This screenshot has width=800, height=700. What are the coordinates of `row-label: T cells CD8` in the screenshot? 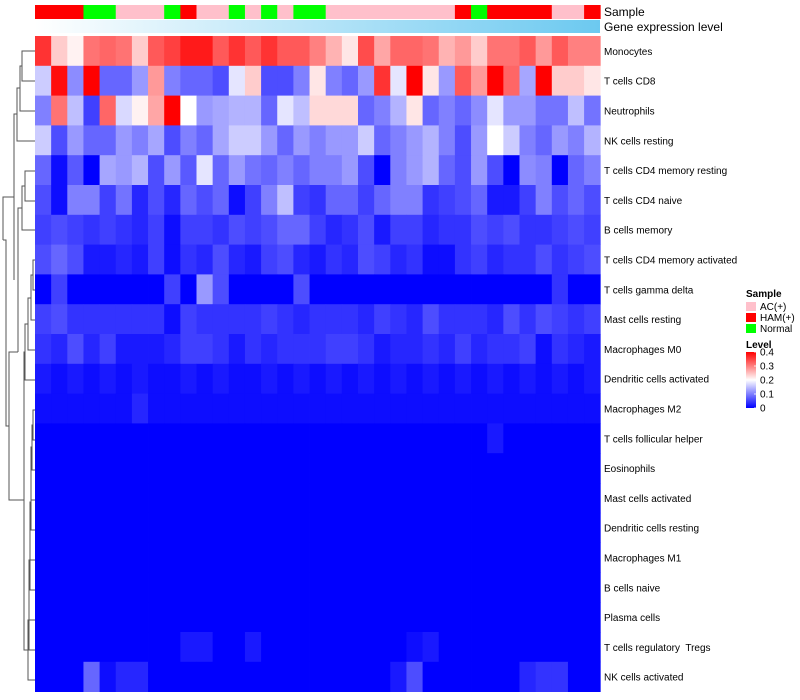 It's located at (630, 82).